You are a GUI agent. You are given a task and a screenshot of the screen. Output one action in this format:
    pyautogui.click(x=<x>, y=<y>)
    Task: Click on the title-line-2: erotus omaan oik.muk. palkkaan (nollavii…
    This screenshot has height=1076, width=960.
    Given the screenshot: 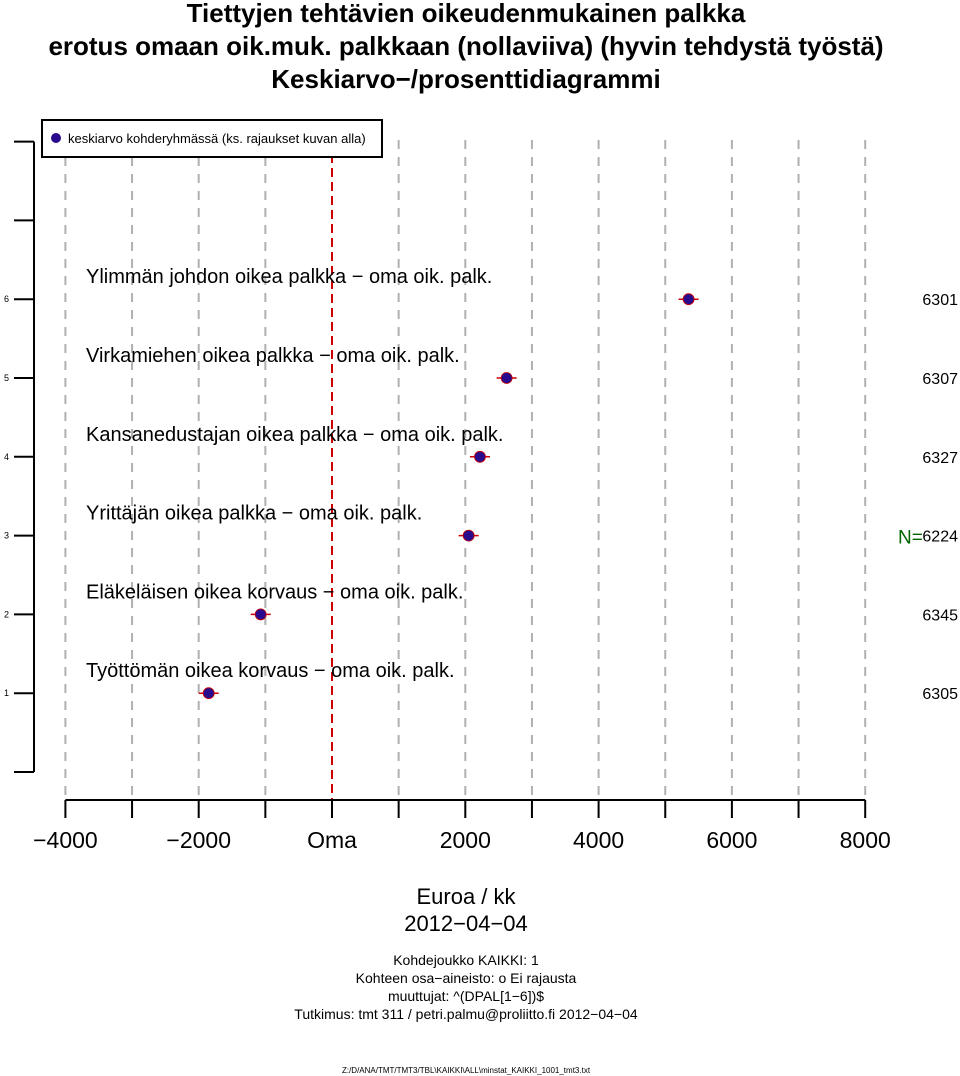 What is the action you would take?
    pyautogui.click(x=465, y=46)
    